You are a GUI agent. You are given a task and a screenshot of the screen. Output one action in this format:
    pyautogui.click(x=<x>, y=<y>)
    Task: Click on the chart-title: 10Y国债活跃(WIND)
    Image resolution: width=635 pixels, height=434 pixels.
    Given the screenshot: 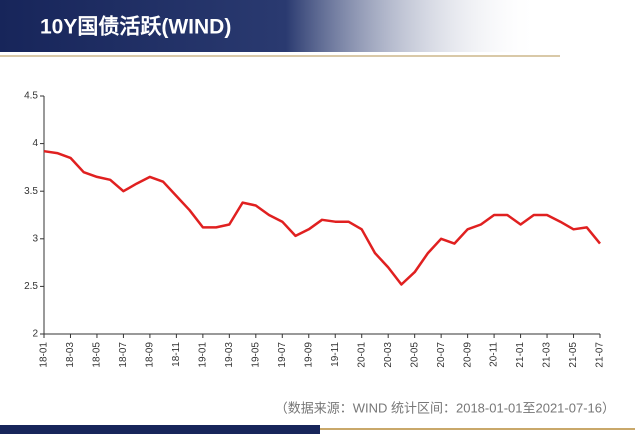 What is the action you would take?
    pyautogui.click(x=135, y=27)
    